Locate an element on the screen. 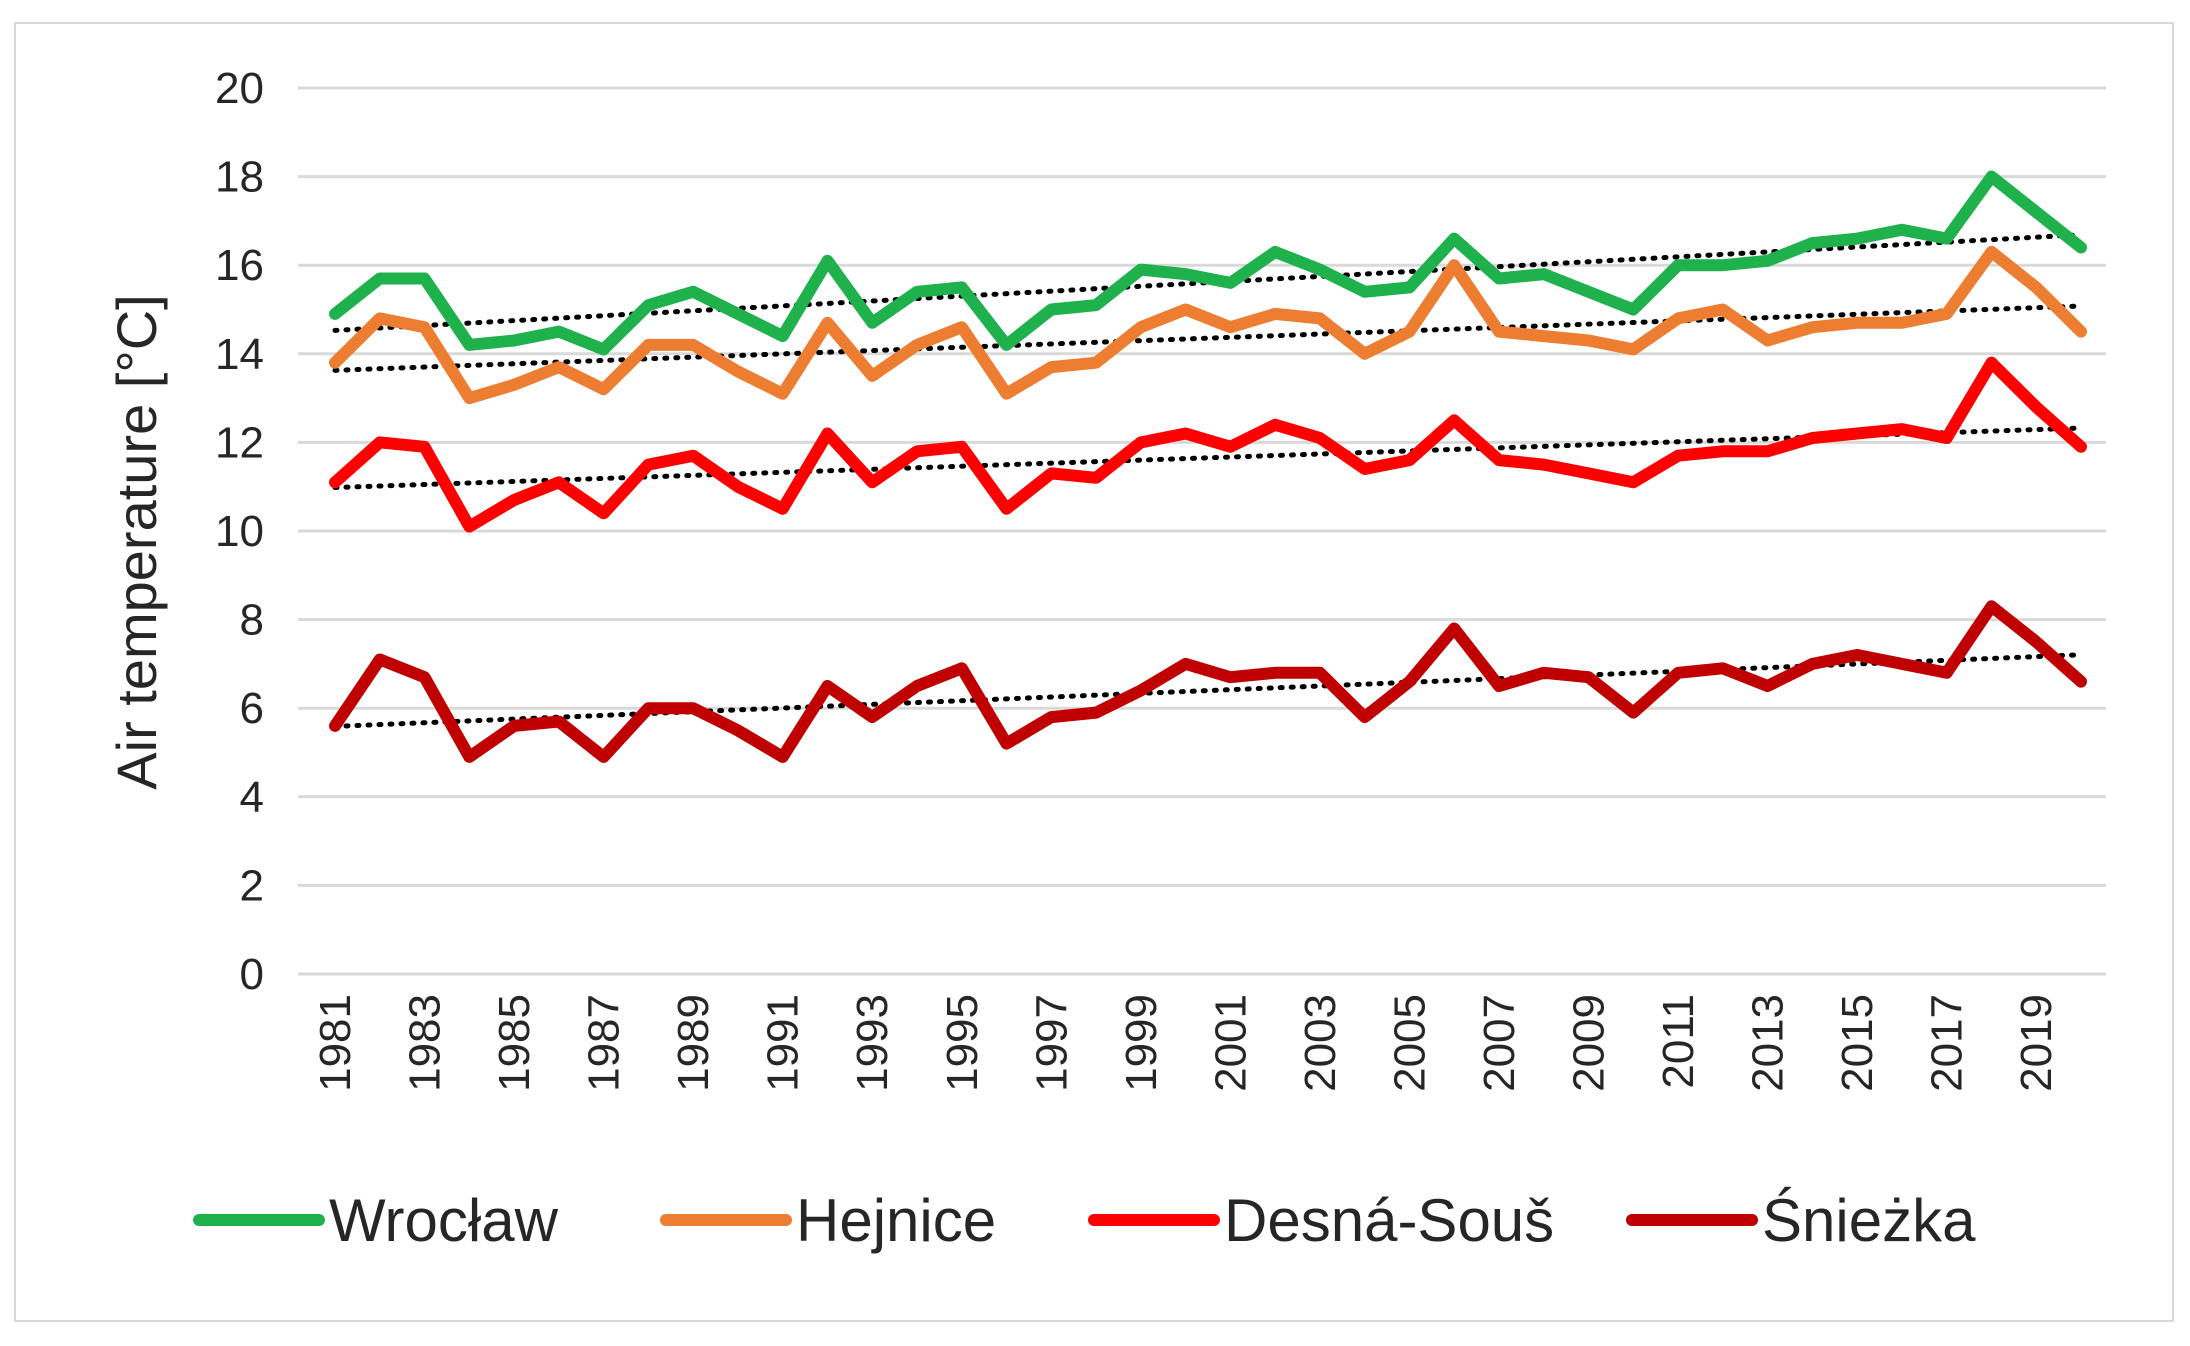 This screenshot has width=2190, height=1346. y-tick-label: 6 is located at coordinates (252, 708).